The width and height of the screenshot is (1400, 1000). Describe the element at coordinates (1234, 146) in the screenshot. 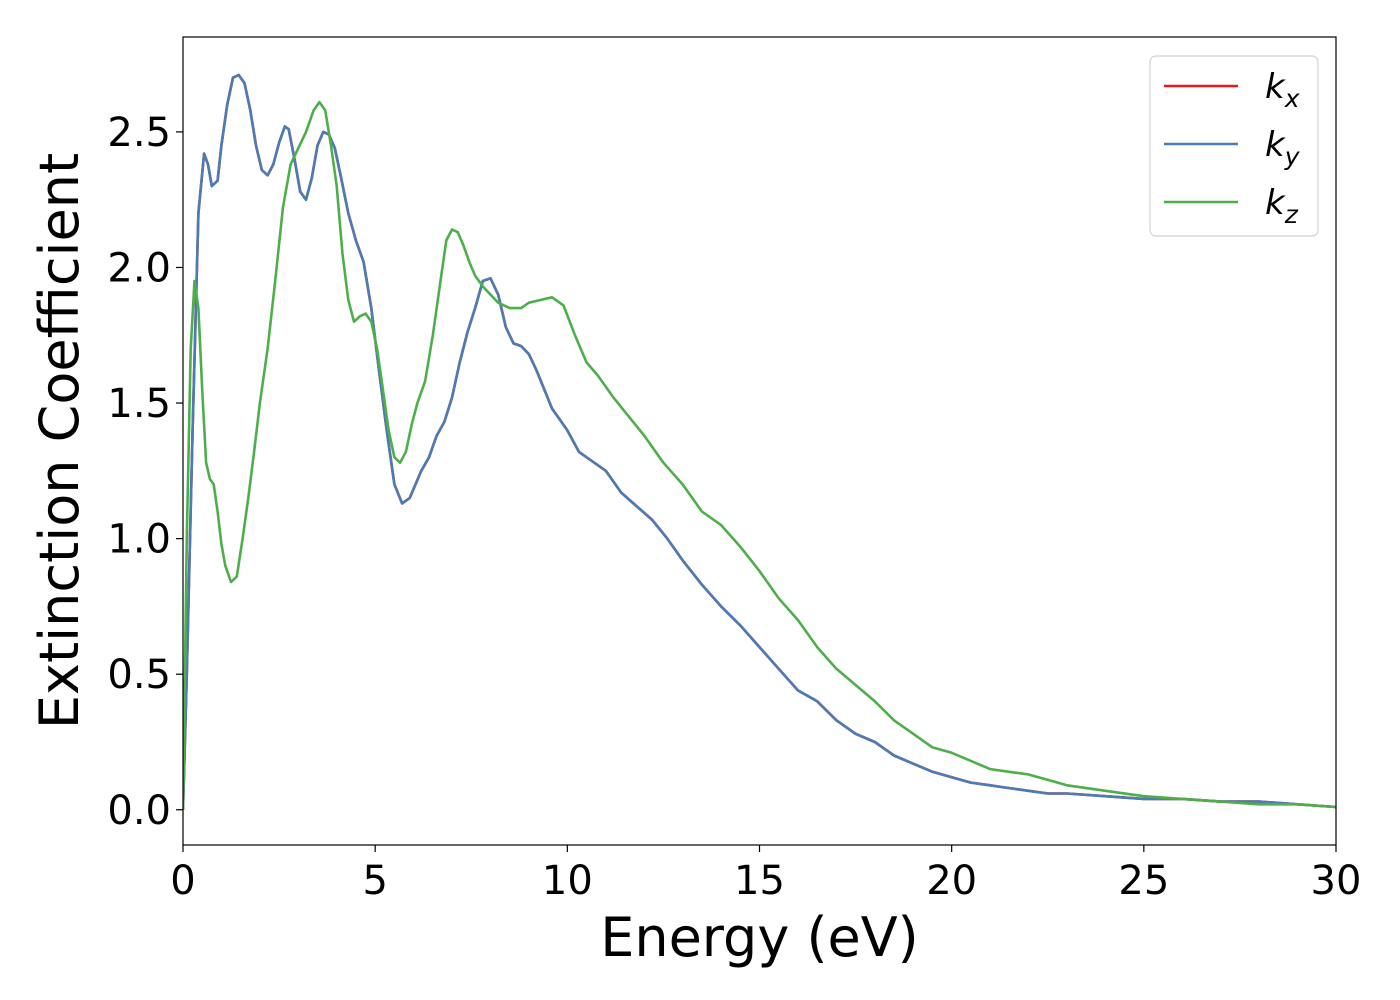

I see `legend-box` at that location.